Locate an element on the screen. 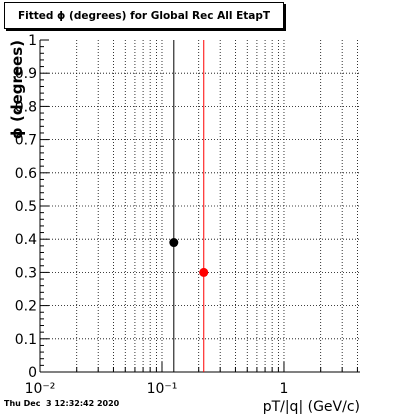 This screenshot has width=400, height=414. y-tick-label: 0.9 is located at coordinates (26, 74).